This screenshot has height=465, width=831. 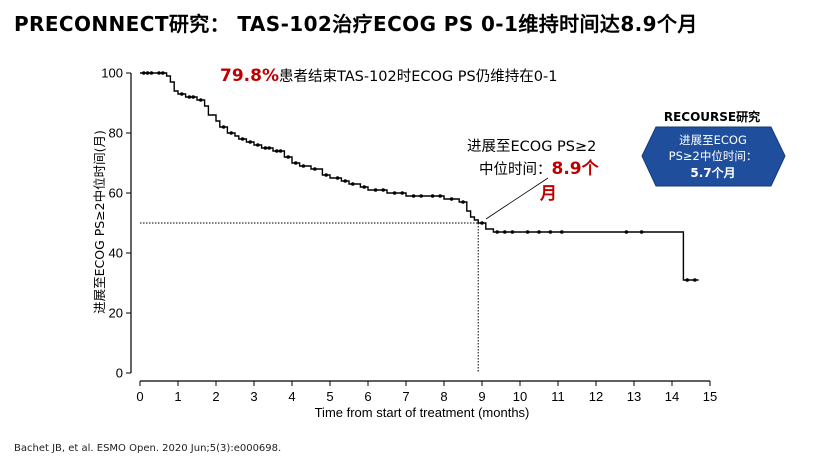 I want to click on top-annotation-pct: 79.8%, so click(x=249, y=76).